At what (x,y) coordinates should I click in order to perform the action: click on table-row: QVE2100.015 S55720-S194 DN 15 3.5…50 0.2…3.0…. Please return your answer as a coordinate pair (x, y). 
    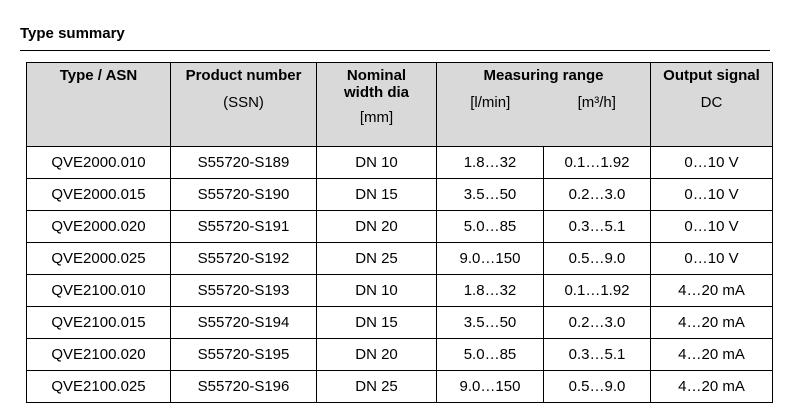
    Looking at the image, I should click on (399, 322).